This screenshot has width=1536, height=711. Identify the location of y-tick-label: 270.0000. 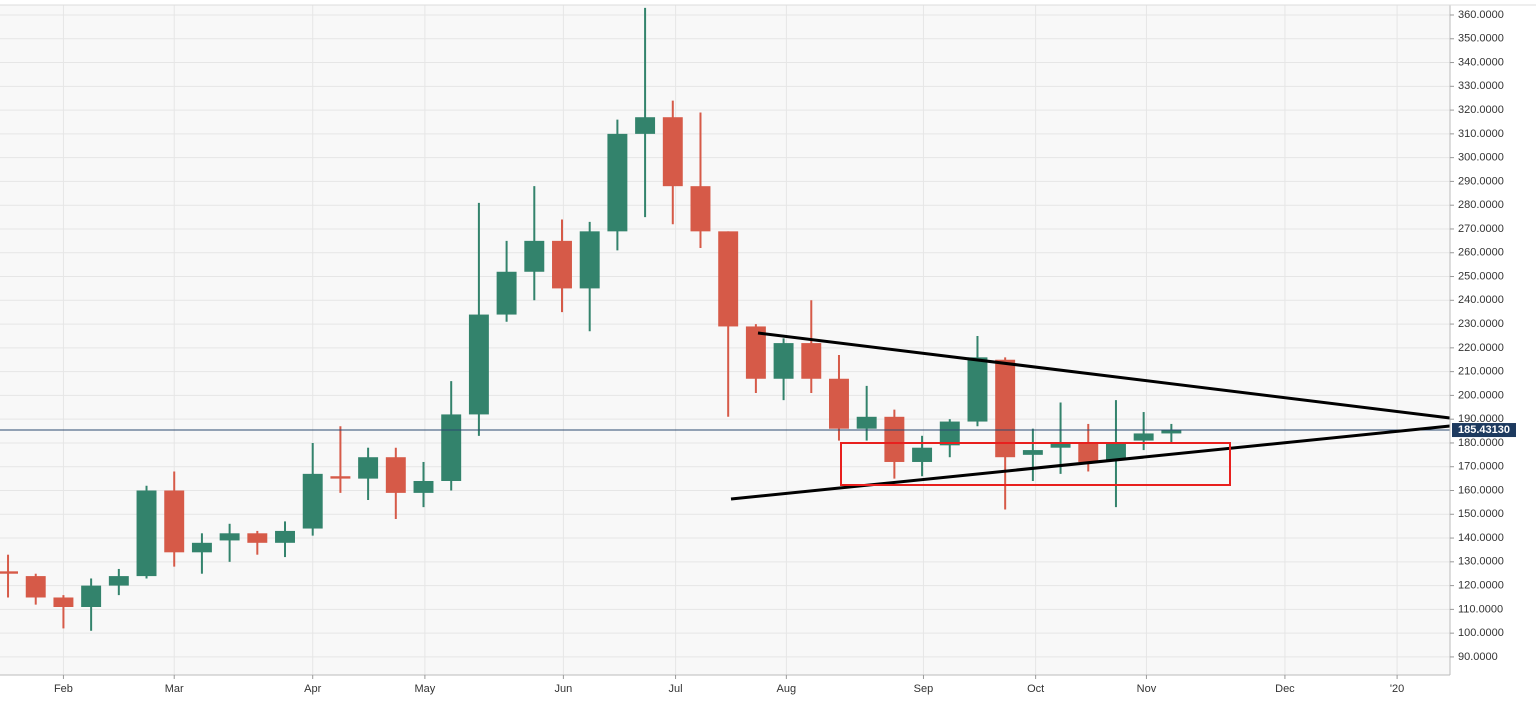
(1481, 229).